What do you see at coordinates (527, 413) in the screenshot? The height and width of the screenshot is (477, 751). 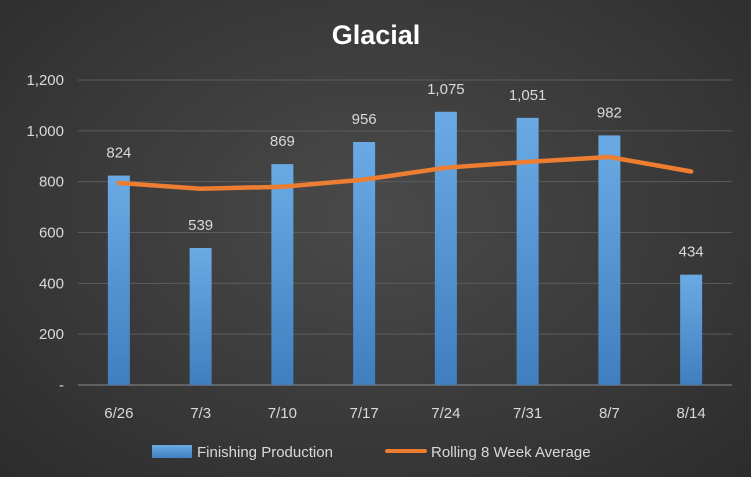 I see `x-tick-label: 7/31` at bounding box center [527, 413].